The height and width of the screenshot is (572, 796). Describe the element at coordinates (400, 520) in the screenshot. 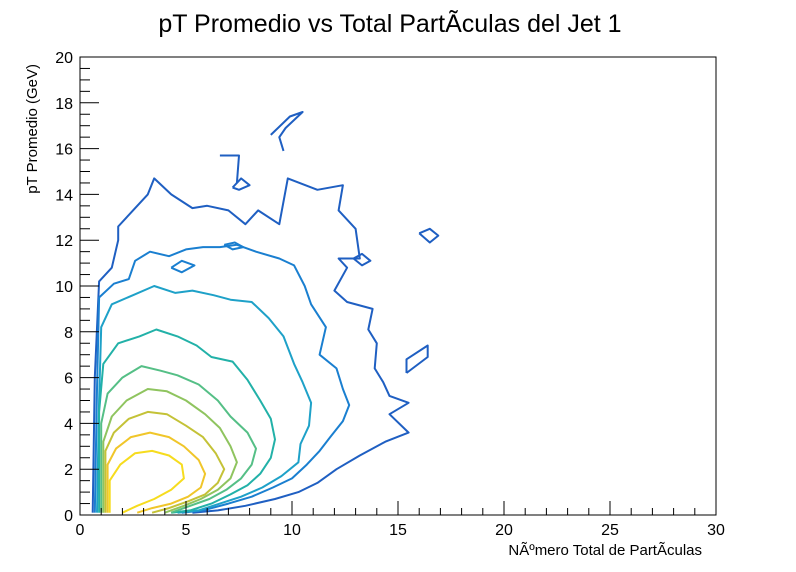

I see `x-axis: 0 5 10 15 20 25 30` at that location.